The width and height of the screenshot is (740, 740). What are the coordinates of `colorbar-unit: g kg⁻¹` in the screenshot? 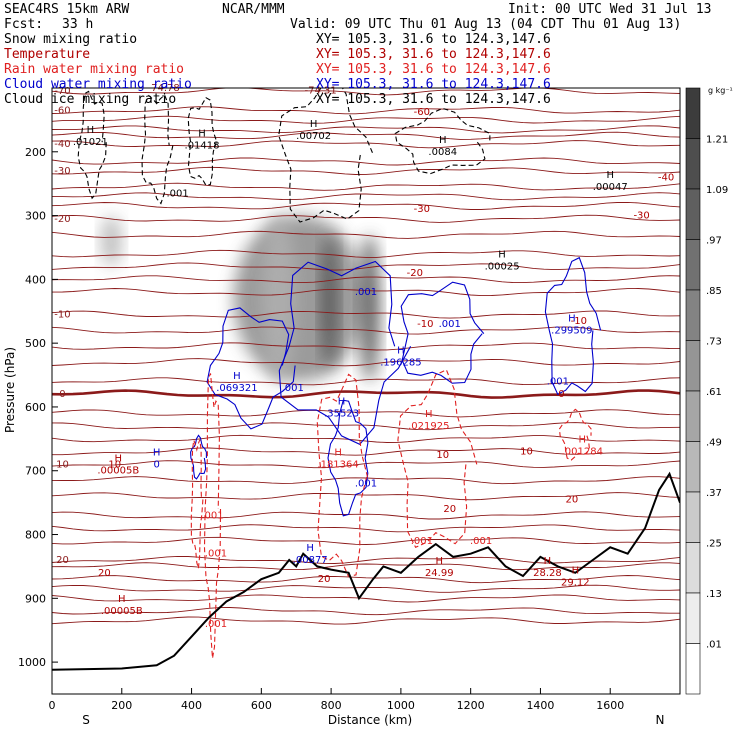 It's located at (720, 90).